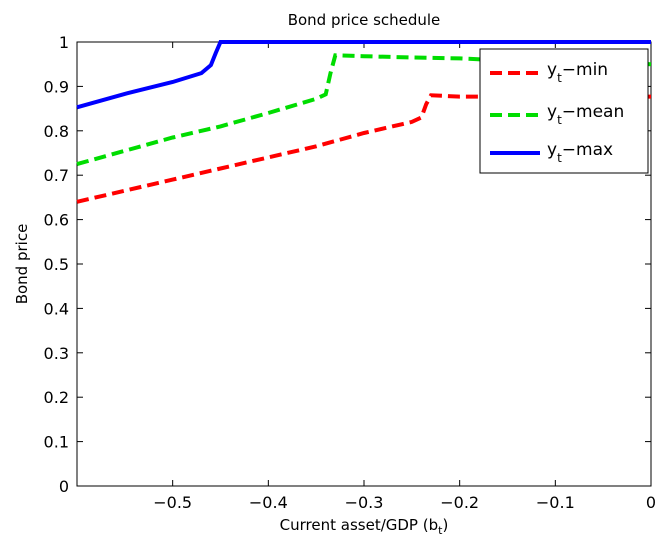 The height and width of the screenshot is (546, 656). I want to click on y-tick-label: 0.2, so click(56, 397).